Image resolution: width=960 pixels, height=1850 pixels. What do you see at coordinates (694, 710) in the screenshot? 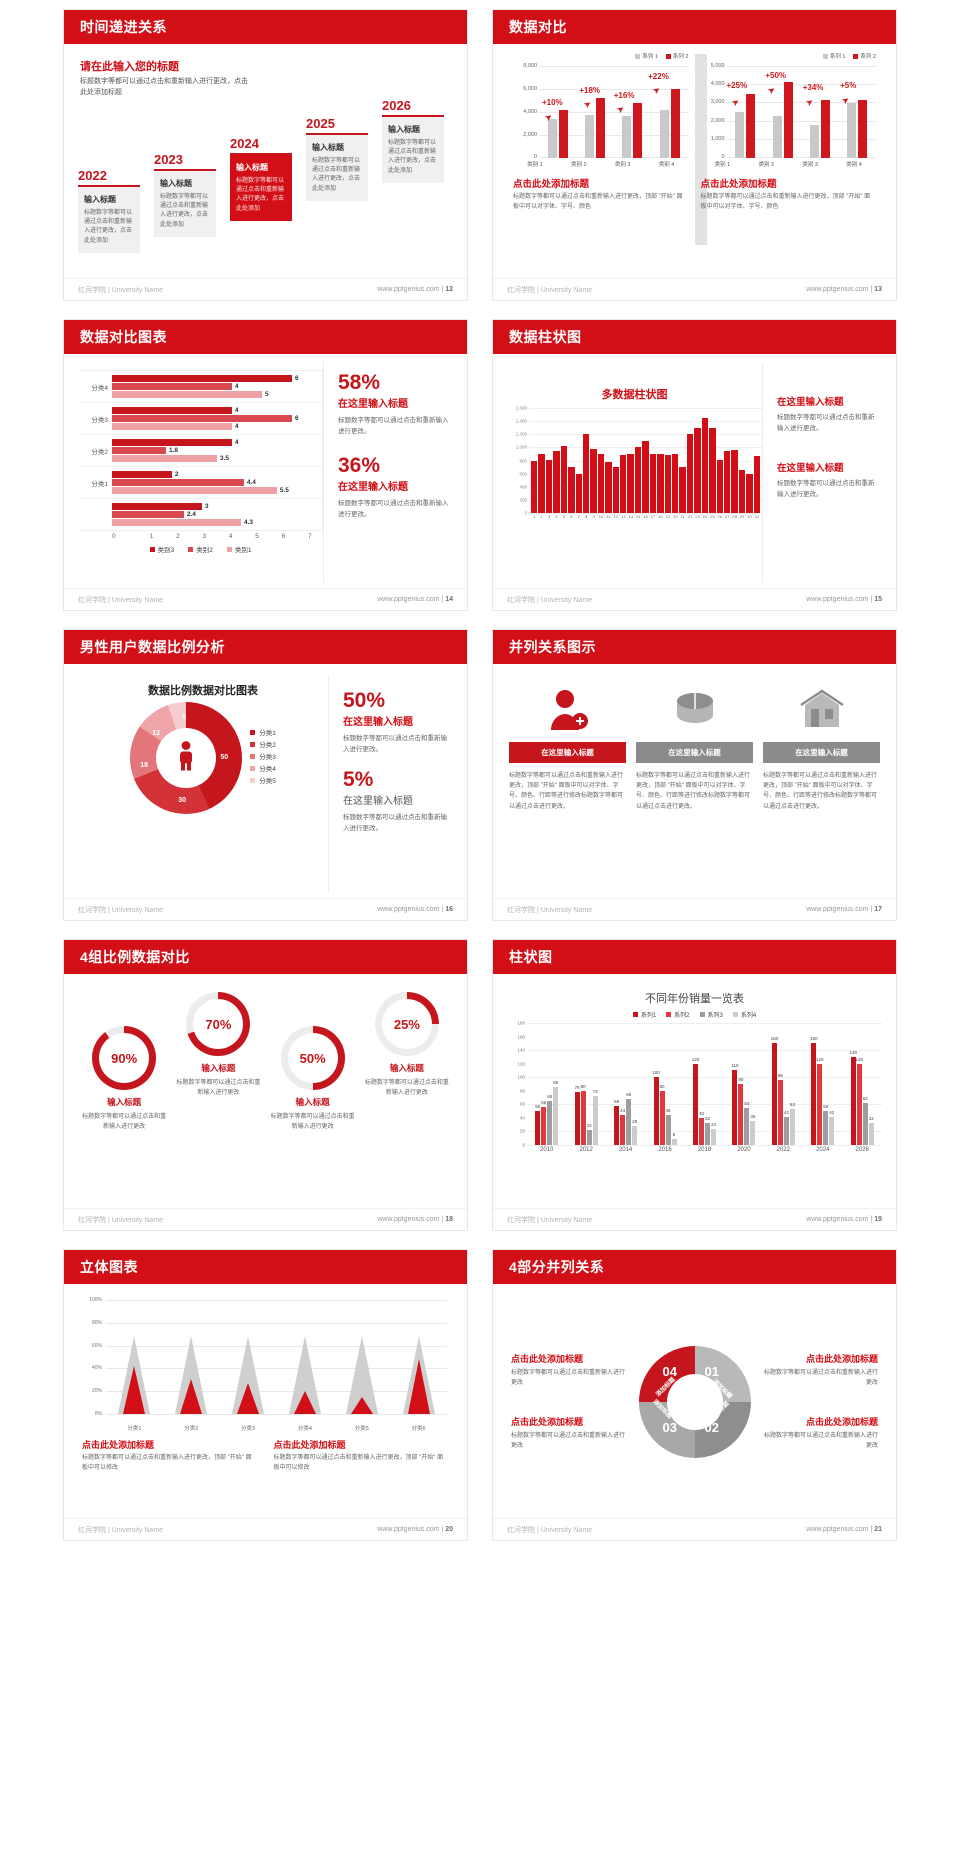
I see `database-icon` at bounding box center [694, 710].